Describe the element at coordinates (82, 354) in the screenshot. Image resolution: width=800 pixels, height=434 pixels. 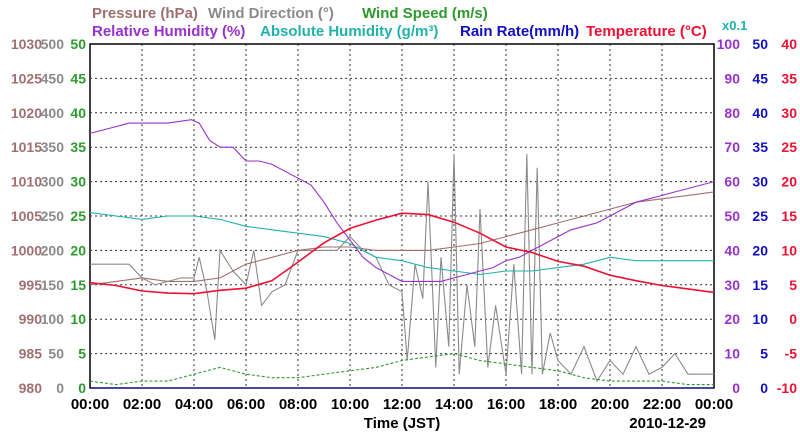
I see `wind-speed-tick-label: 5` at that location.